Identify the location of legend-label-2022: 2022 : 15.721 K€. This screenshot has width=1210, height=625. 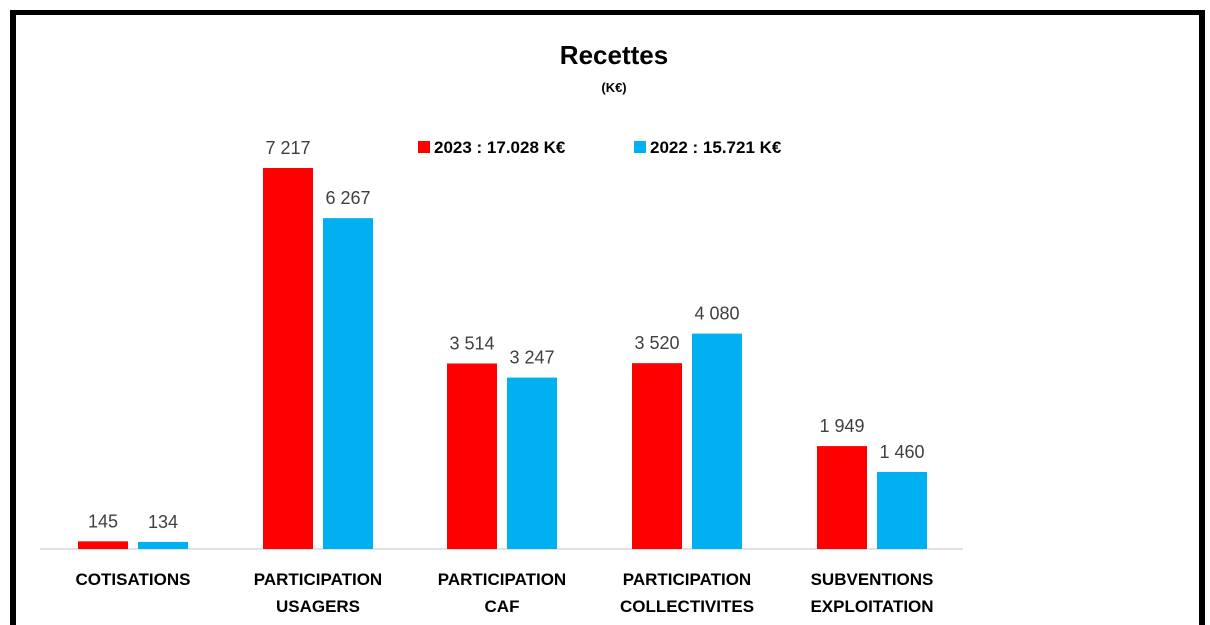
(716, 147).